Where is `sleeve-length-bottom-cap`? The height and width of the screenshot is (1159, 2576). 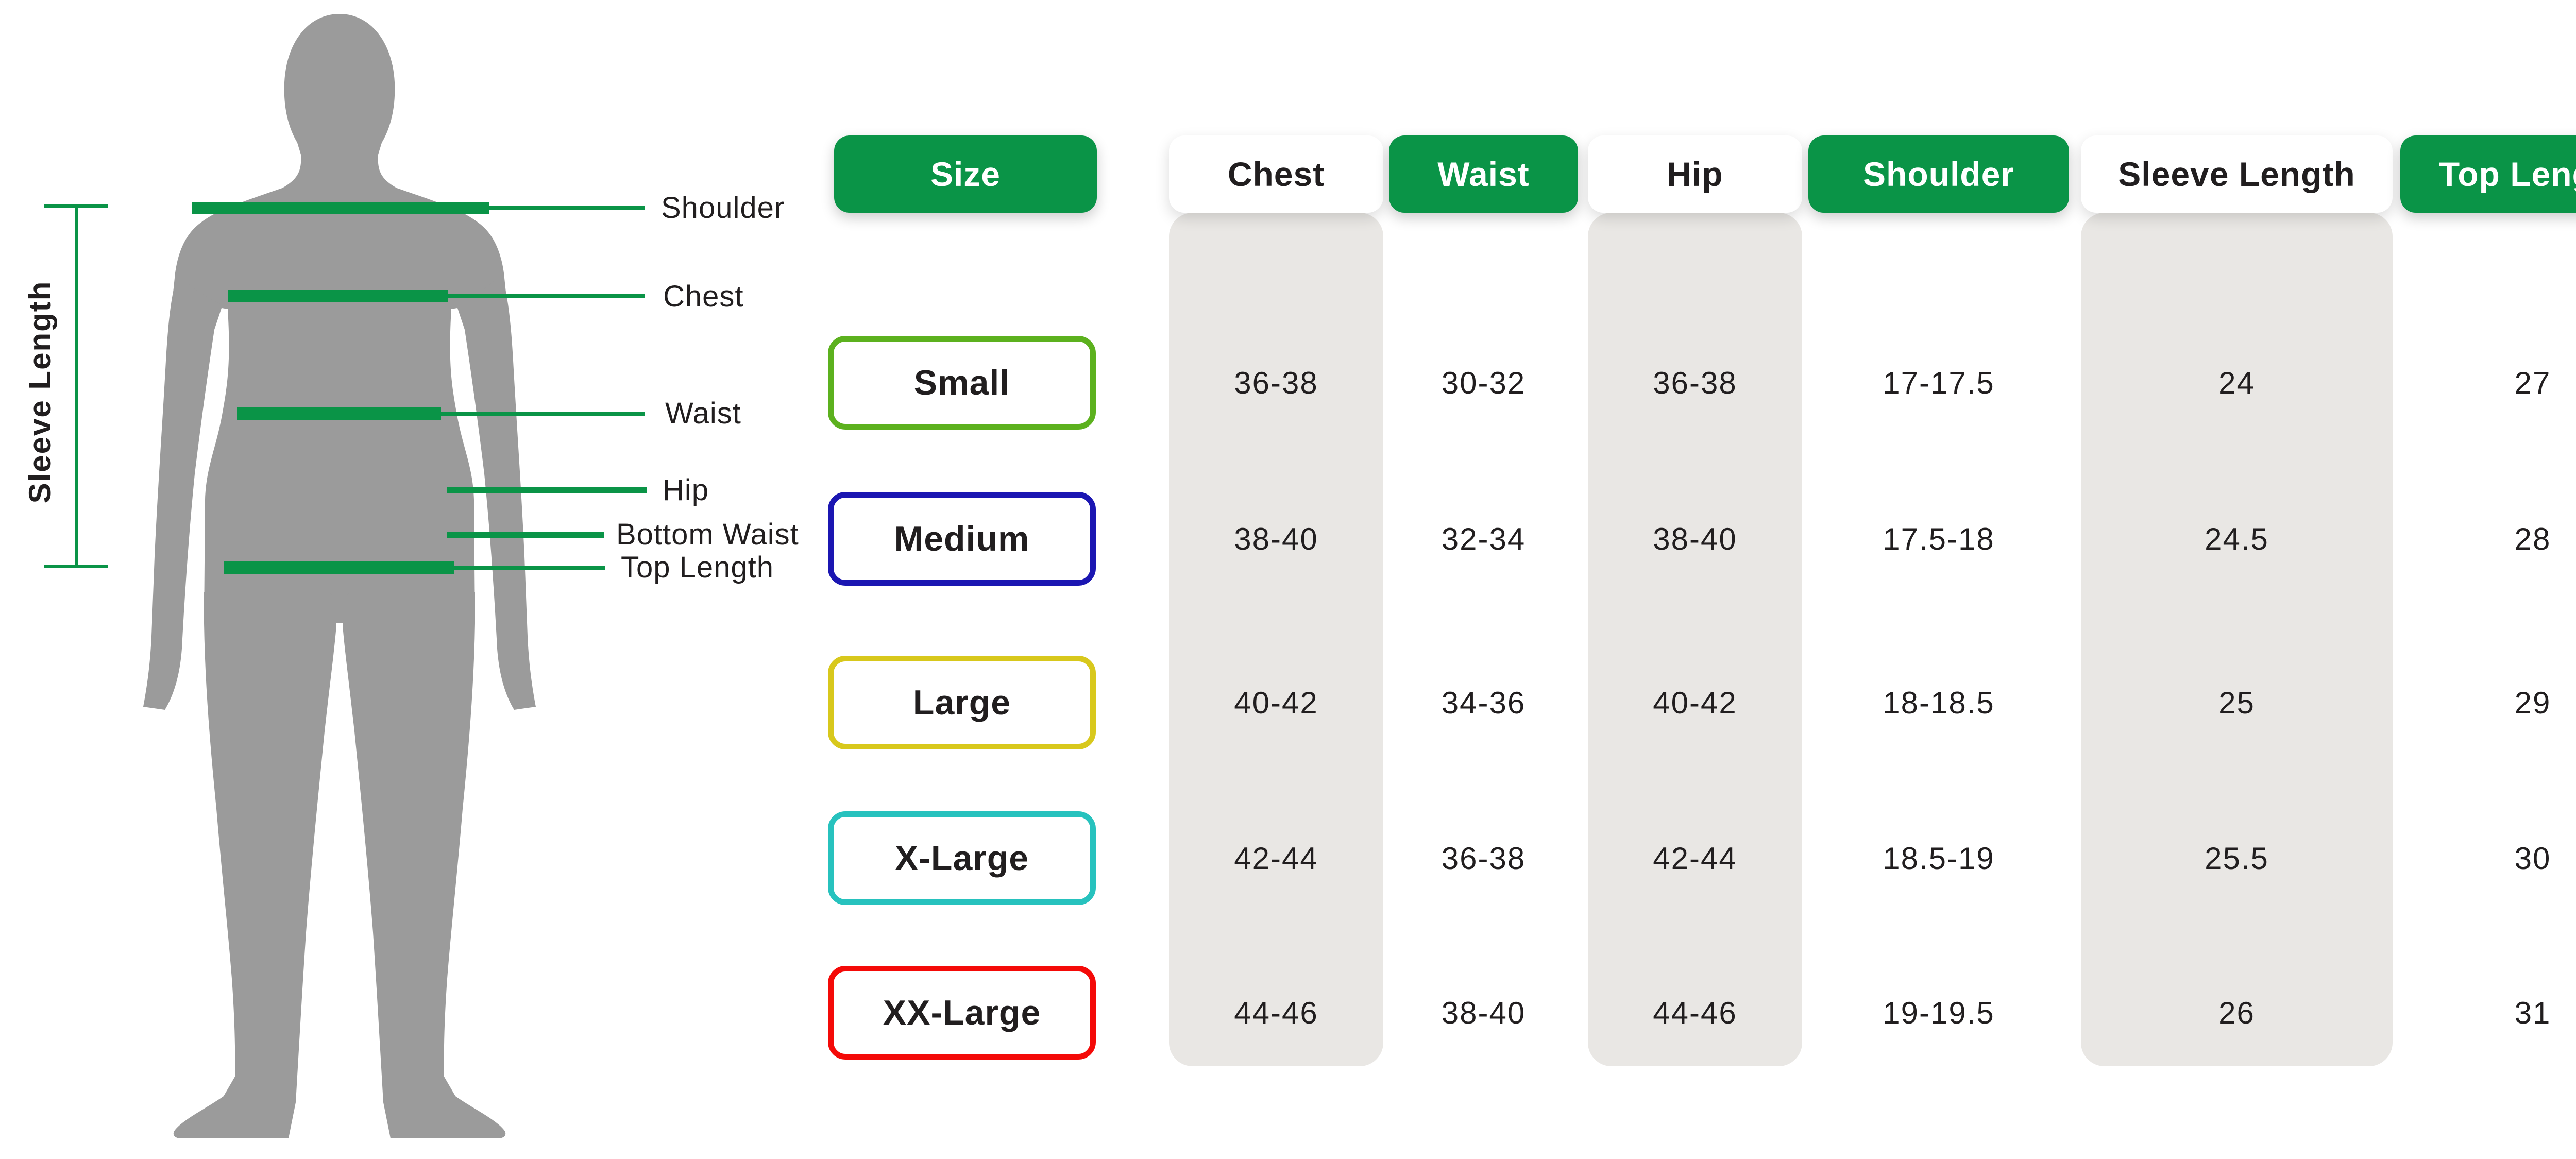
sleeve-length-bottom-cap is located at coordinates (76, 566).